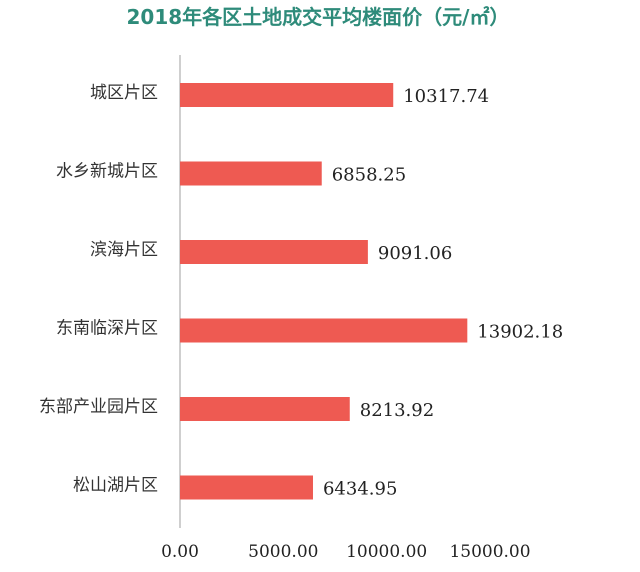 Image resolution: width=640 pixels, height=572 pixels. Describe the element at coordinates (107, 329) in the screenshot. I see `category-label: 东南临深片区` at that location.